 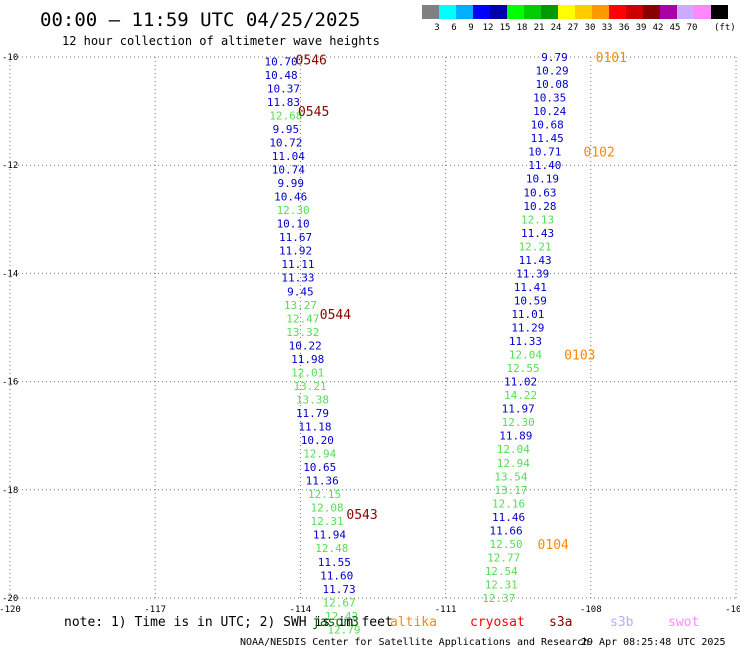 What do you see at coordinates (305, 345) in the screenshot?
I see `swh-value-label: 10.22` at bounding box center [305, 345].